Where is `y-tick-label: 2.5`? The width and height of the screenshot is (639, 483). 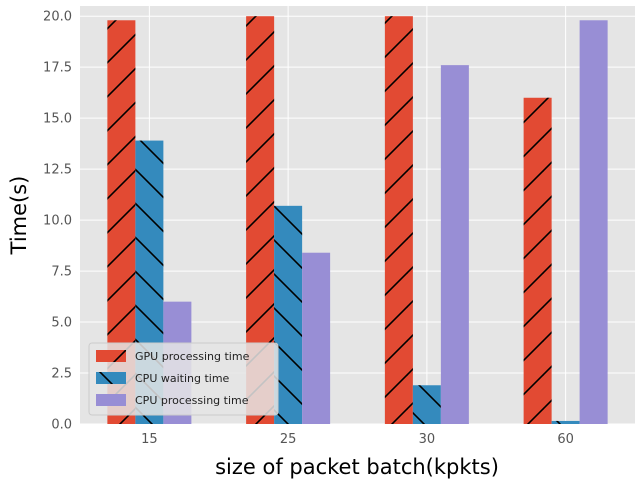
y-tick-label: 2.5 is located at coordinates (61, 374).